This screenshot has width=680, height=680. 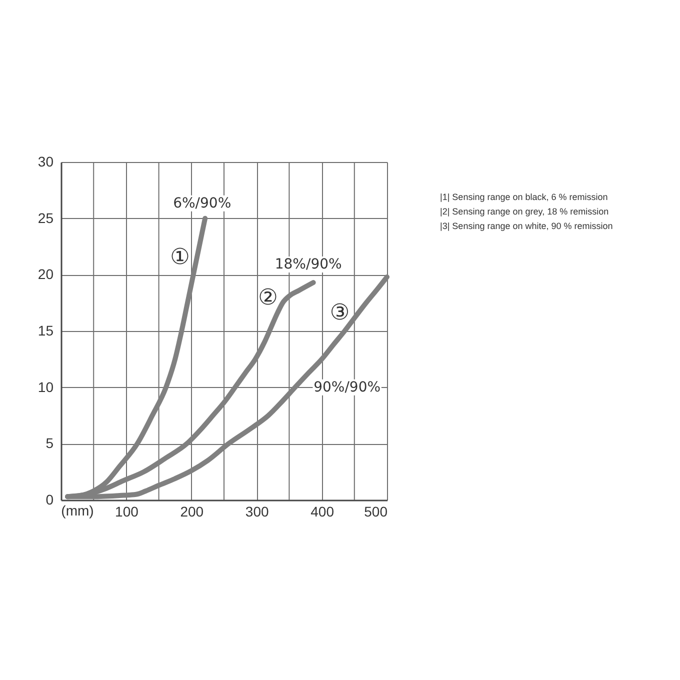 What do you see at coordinates (376, 512) in the screenshot?
I see `x-tick-label: 500` at bounding box center [376, 512].